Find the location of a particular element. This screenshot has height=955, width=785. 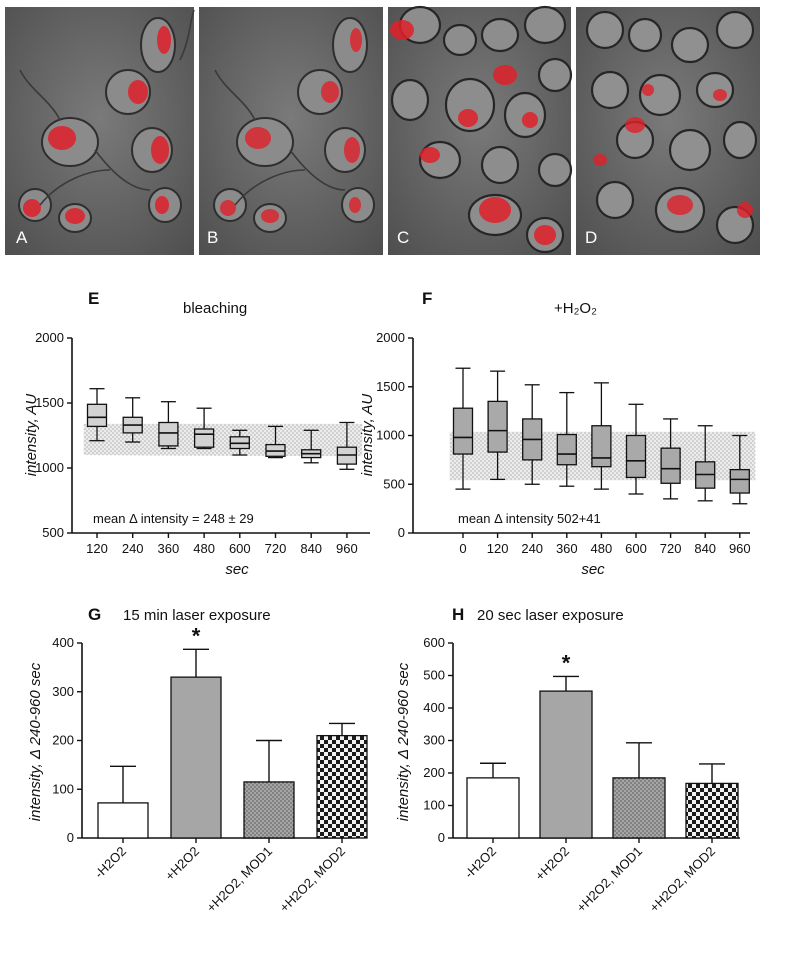

x-tick-label: 0 is located at coordinates (462, 548).